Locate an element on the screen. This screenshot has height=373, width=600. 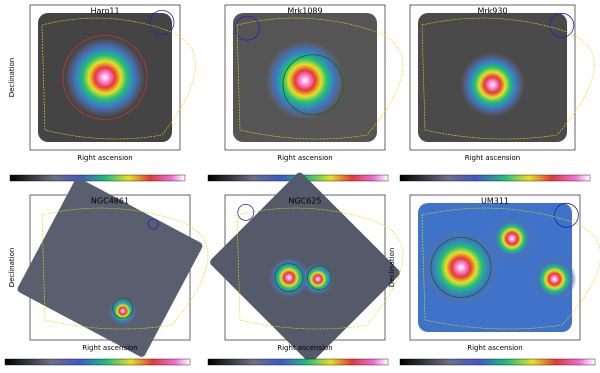
panel: Haro11 Right ascension Declination is located at coordinates (102, 93).